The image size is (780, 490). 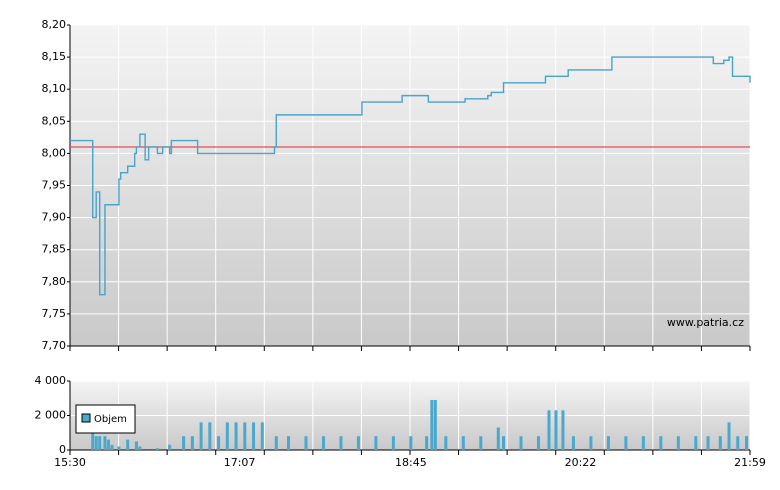 What do you see at coordinates (86, 418) in the screenshot?
I see `legend-swatch` at bounding box center [86, 418].